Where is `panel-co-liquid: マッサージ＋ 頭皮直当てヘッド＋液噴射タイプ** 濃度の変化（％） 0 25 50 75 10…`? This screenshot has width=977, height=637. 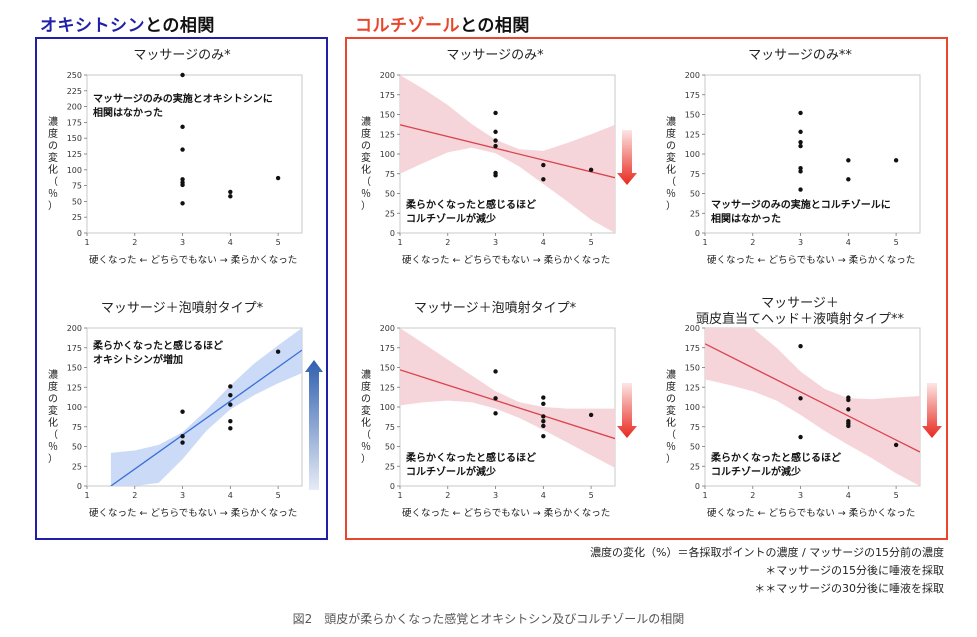 panel-co-liquid: マッサージ＋ 頭皮直当てヘッド＋液噴射タイプ** 濃度の変化（％） 0 25 50 75 10… is located at coordinates (801, 417).